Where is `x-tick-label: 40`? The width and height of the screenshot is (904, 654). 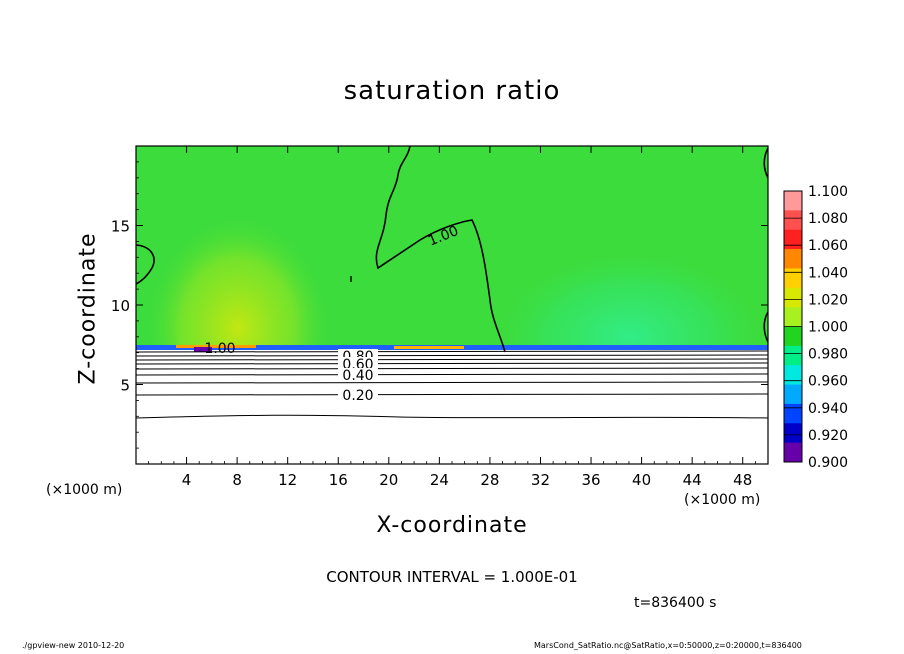
x-tick-label: 40 is located at coordinates (641, 480).